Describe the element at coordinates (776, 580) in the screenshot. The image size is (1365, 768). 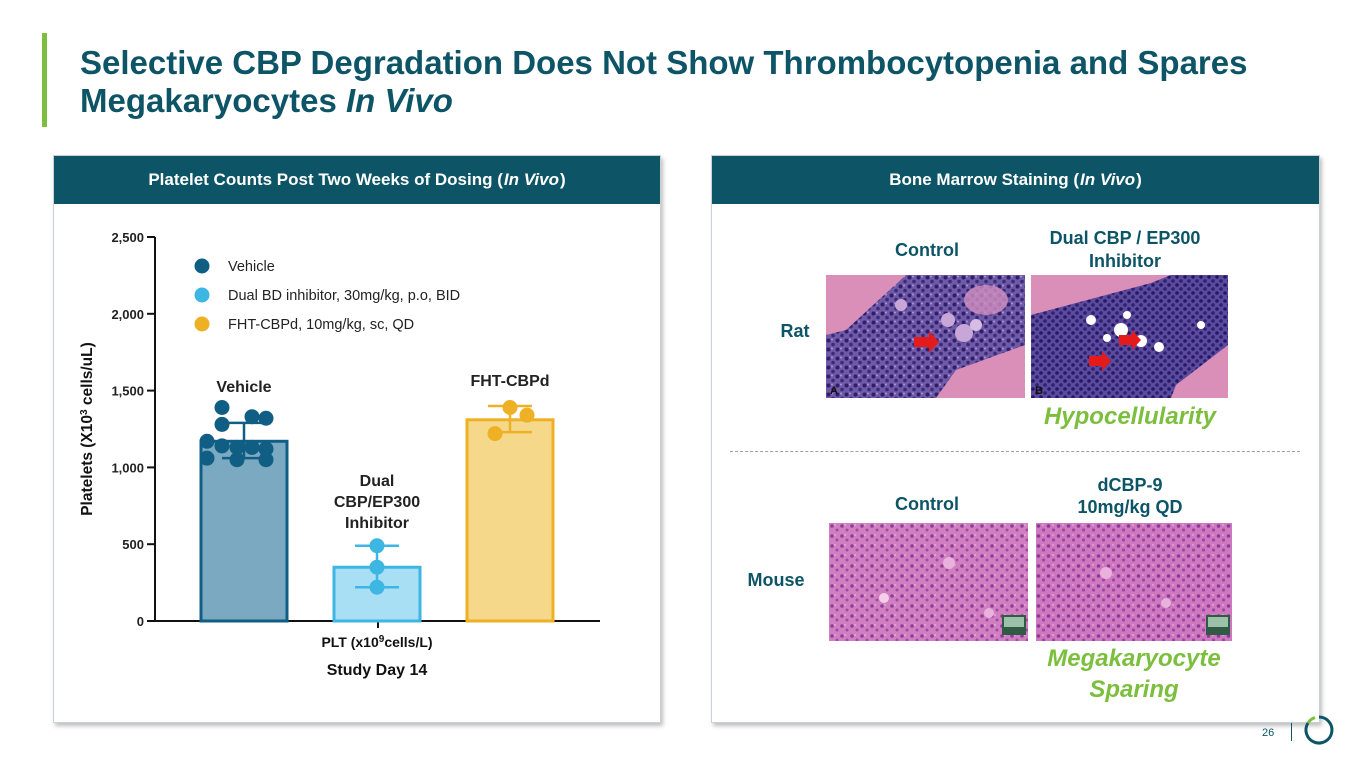
I see `mouse-row-label: Mouse` at that location.